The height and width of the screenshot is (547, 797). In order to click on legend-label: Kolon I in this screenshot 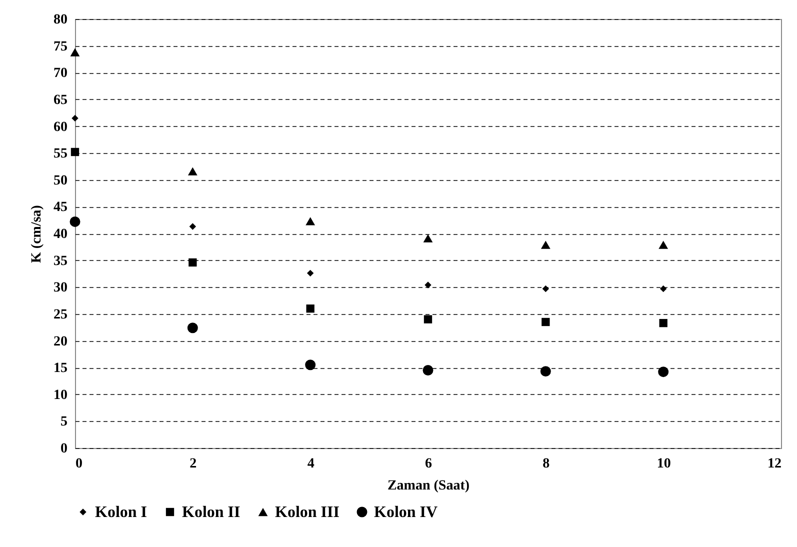, I will do `click(121, 512)`.